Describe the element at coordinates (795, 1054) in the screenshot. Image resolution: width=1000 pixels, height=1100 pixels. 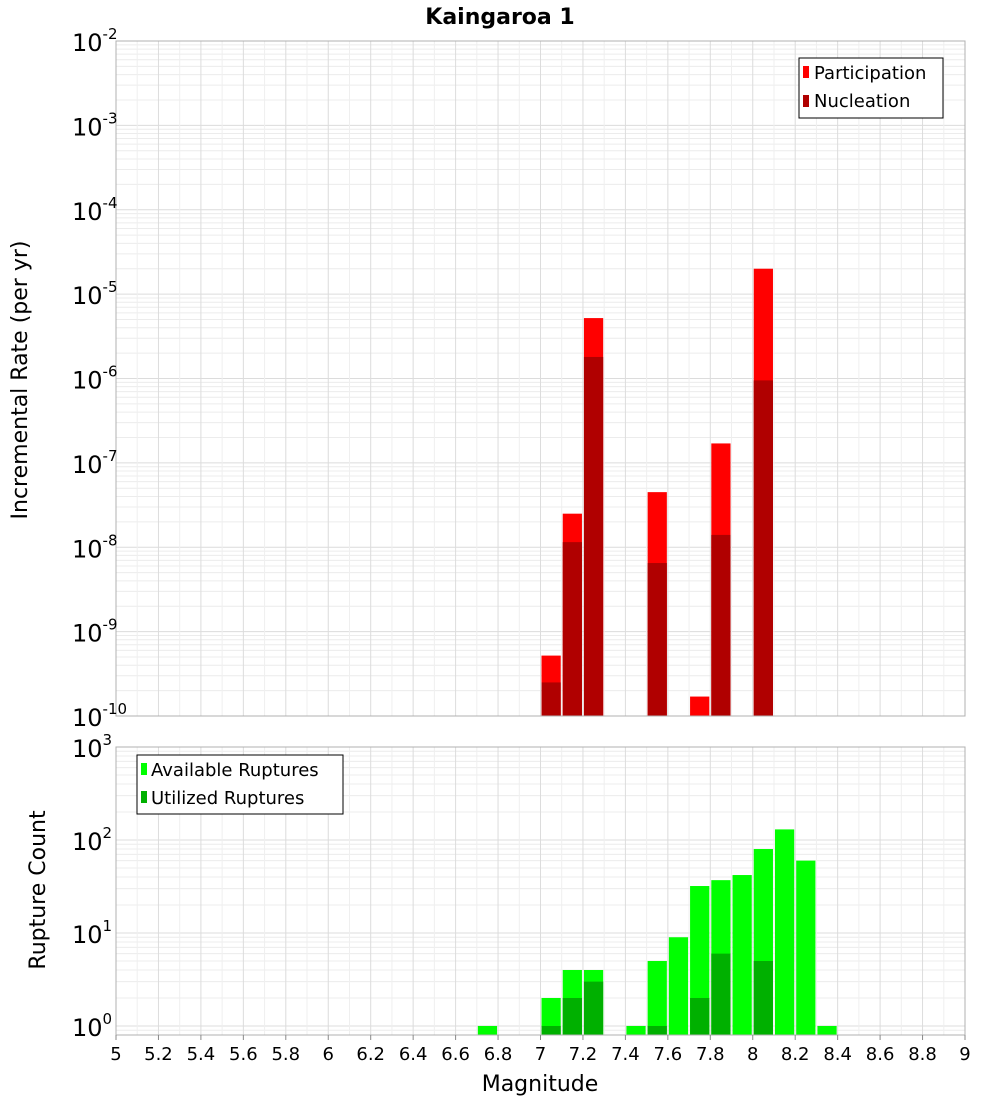
I see `x-tick-label: 8.2` at that location.